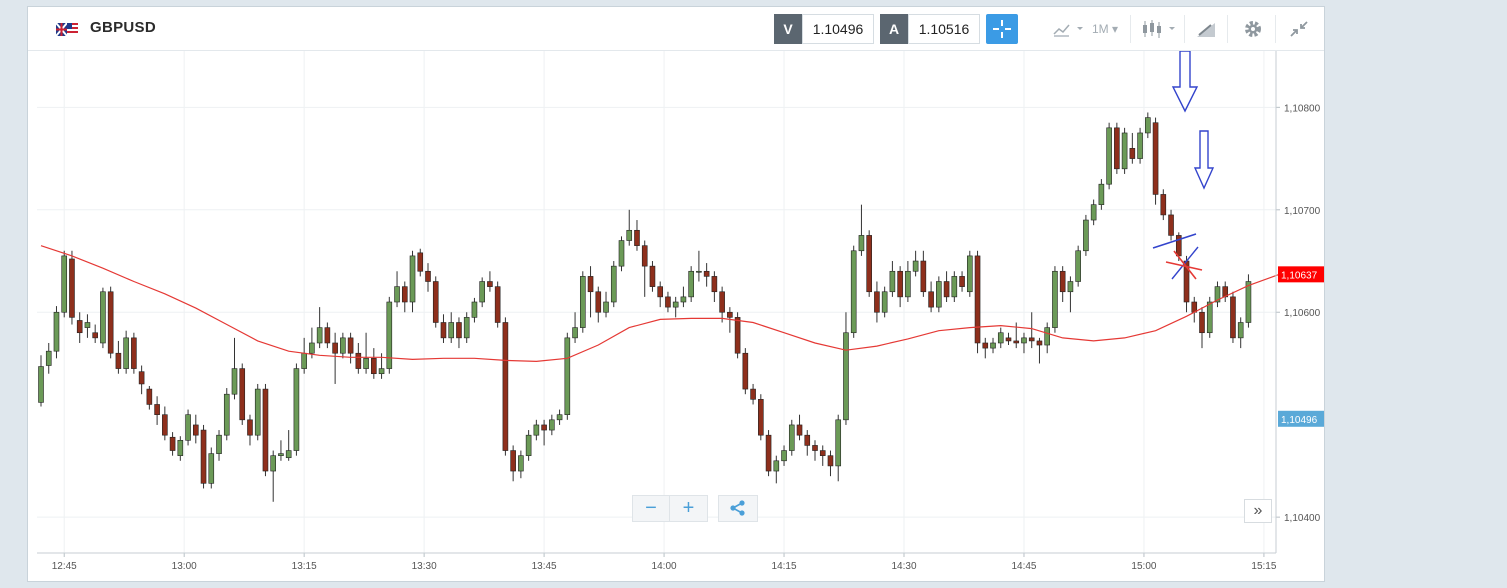 The width and height of the screenshot is (1507, 588). Describe the element at coordinates (838, 29) in the screenshot. I see `bid-price: 1.10496` at that location.